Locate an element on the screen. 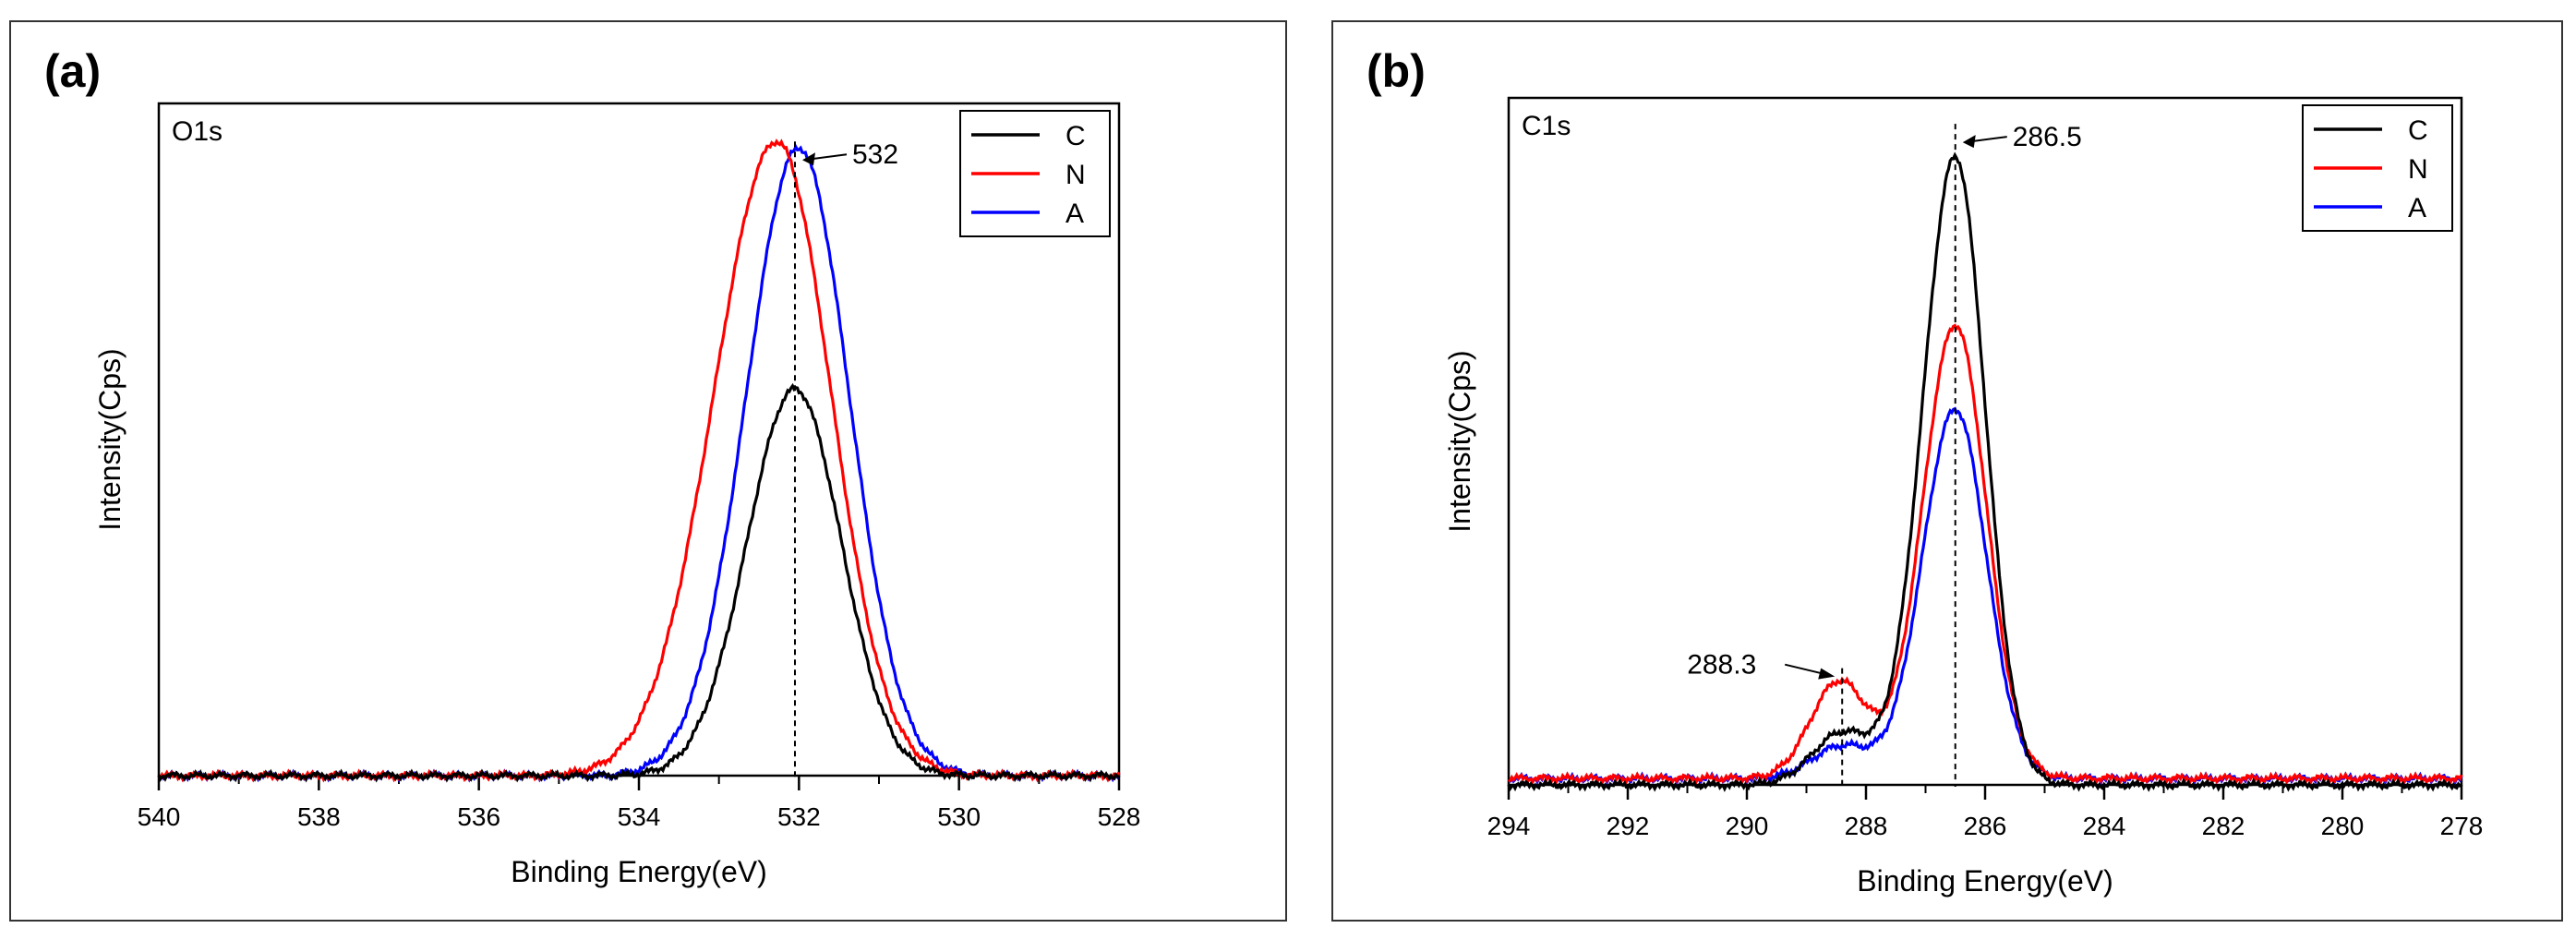 This screenshot has width=2576, height=940. x-tick-label-530: 530 is located at coordinates (959, 817).